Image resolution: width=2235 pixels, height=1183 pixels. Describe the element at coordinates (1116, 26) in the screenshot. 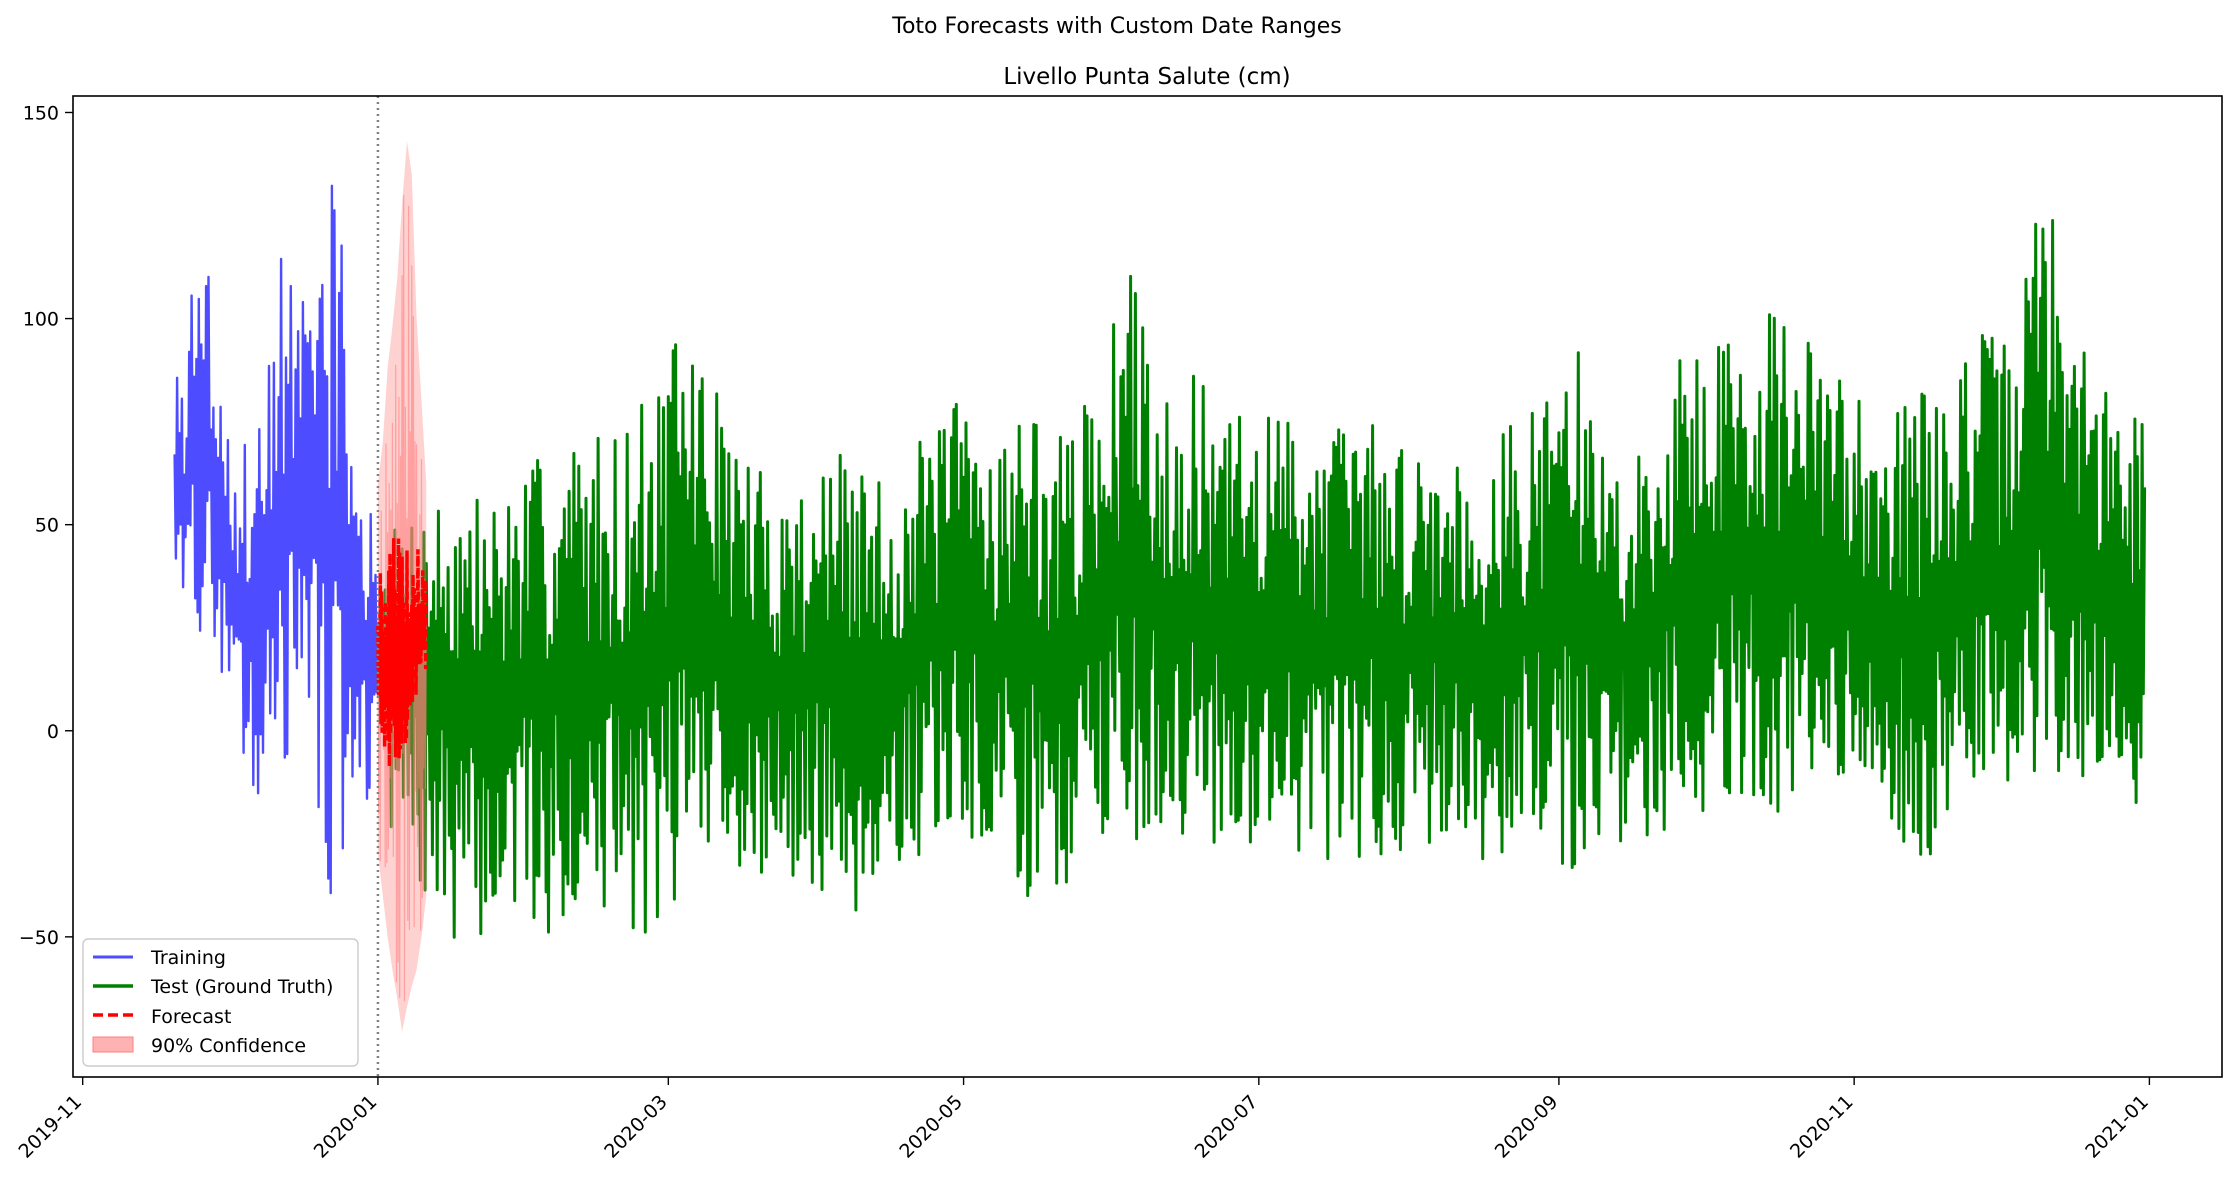

I see `figure-suptitle: Toto Forecasts with Custom Date Ranges` at that location.